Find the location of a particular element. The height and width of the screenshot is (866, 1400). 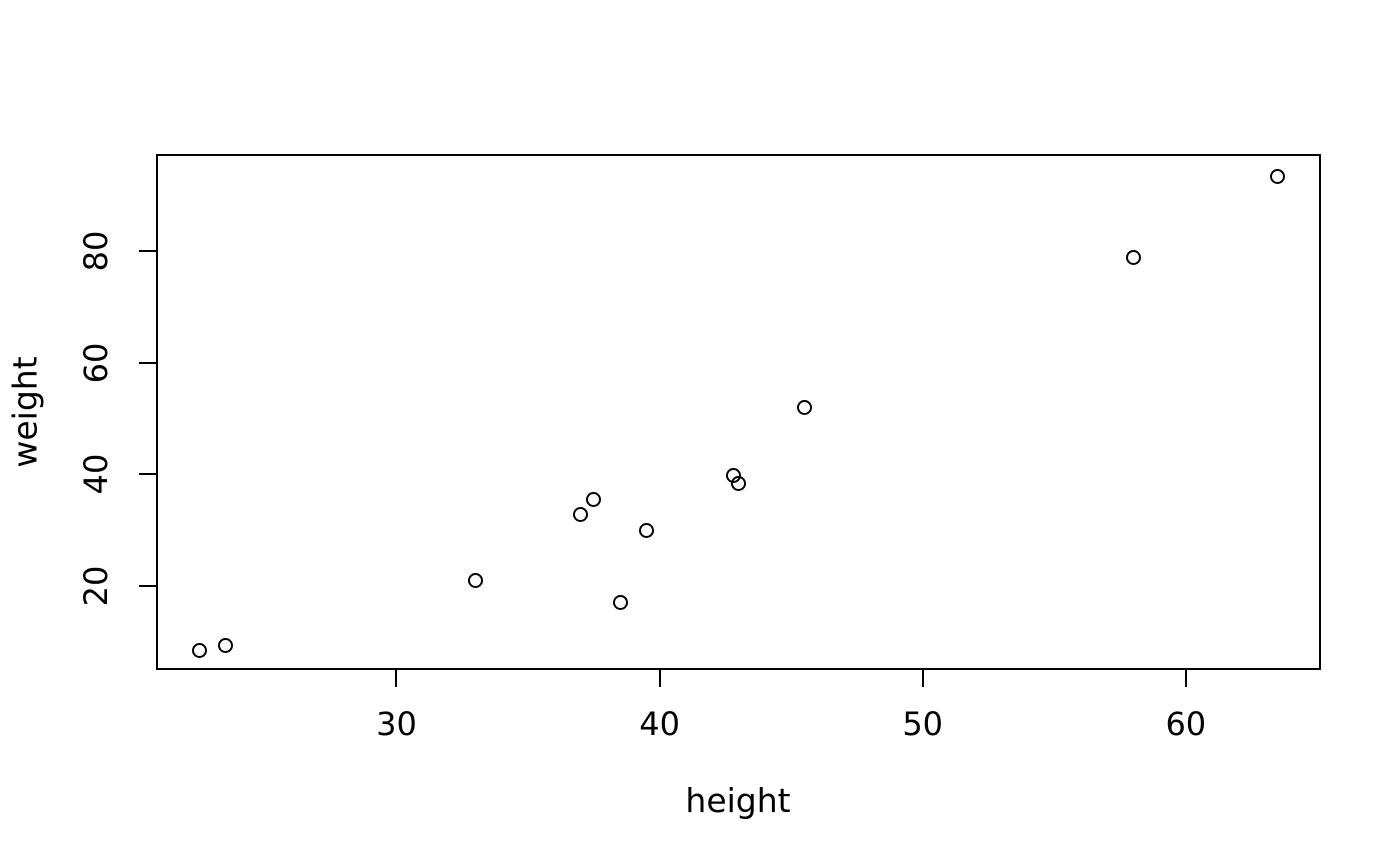

x-axis-tick-label: 50 is located at coordinates (923, 724).